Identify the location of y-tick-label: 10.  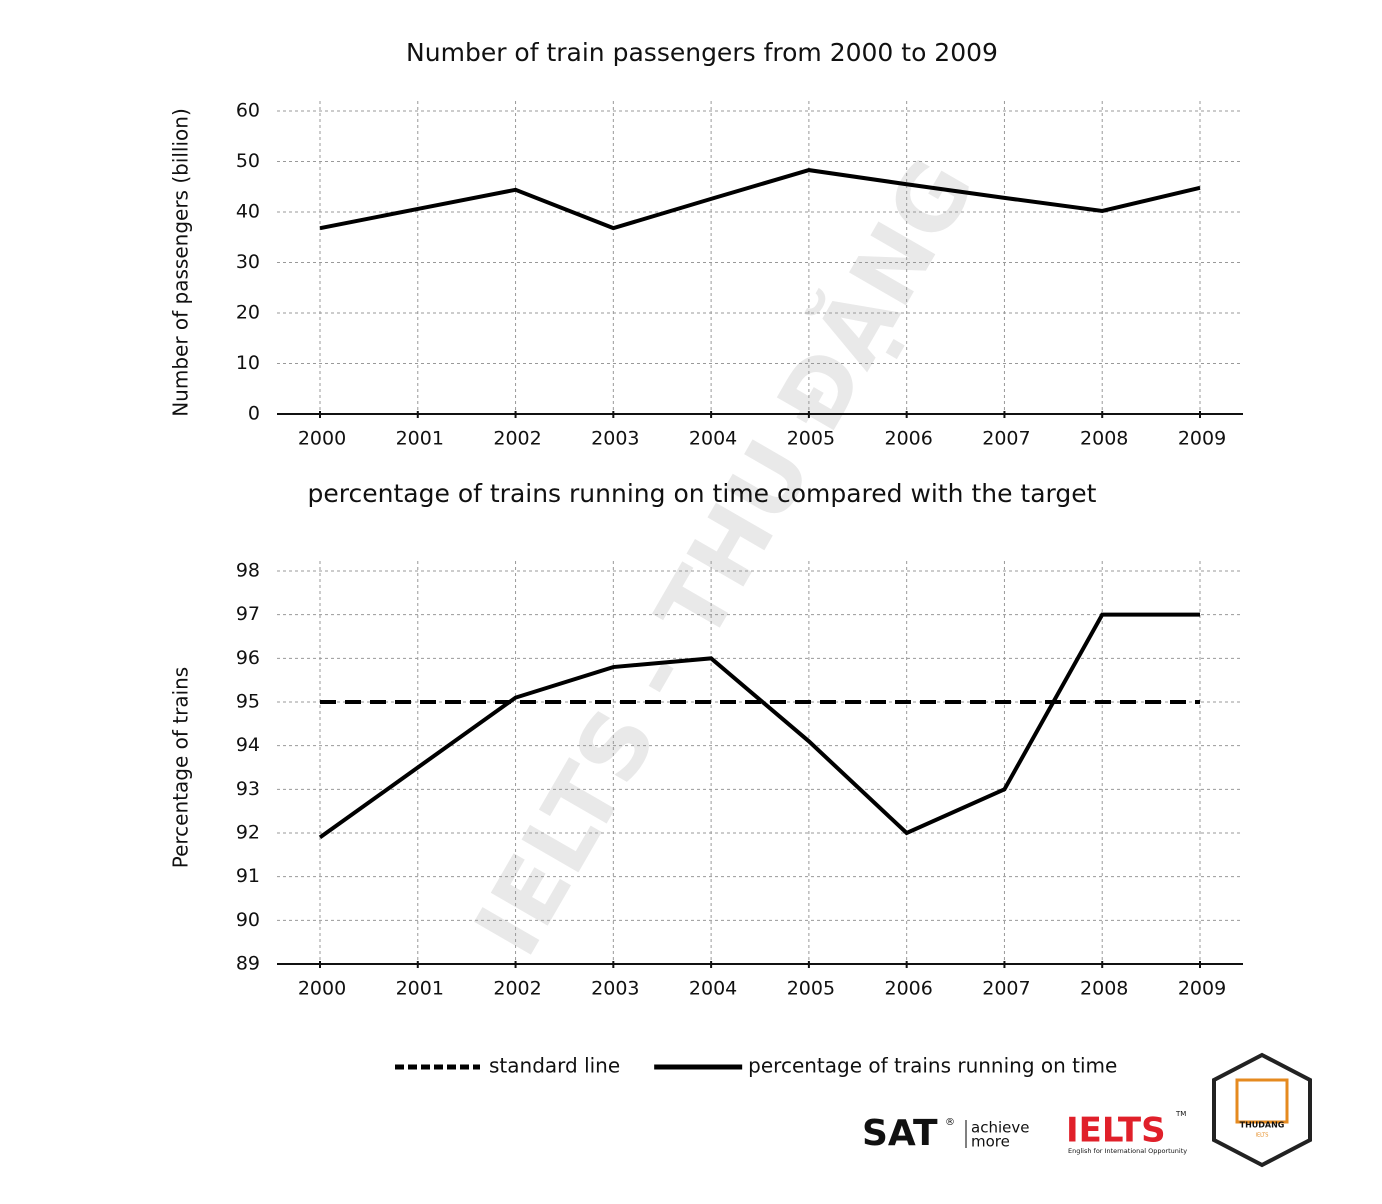
(248, 363).